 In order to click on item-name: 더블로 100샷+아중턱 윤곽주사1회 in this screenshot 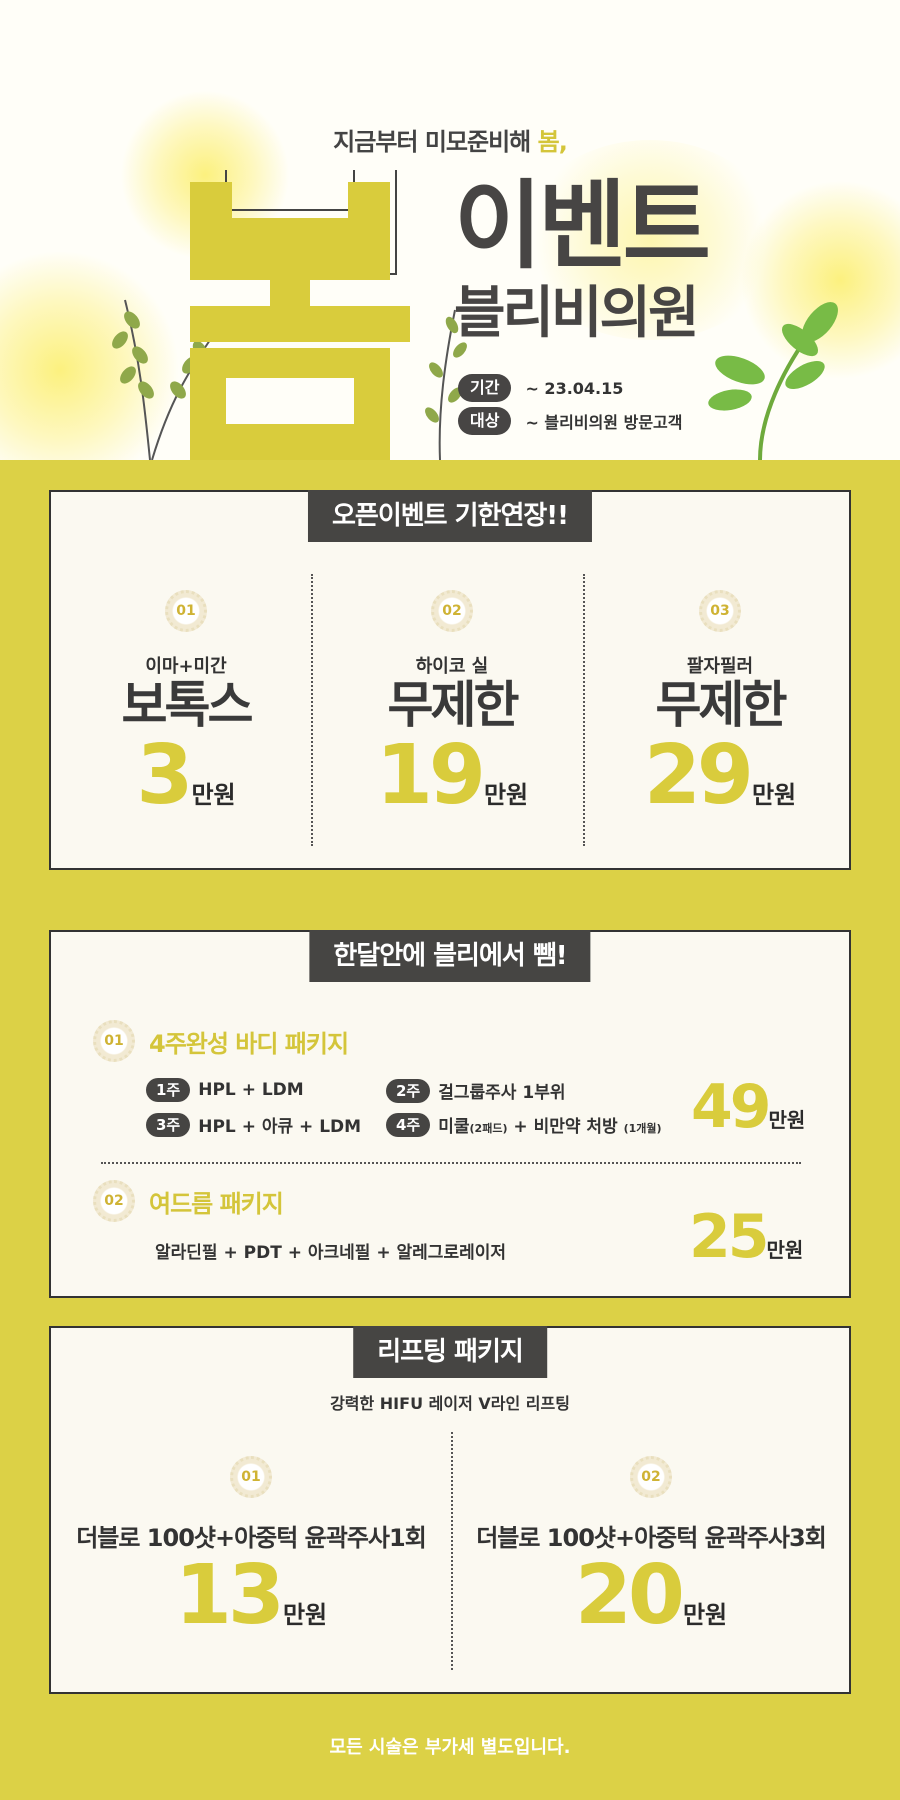, I will do `click(251, 1538)`.